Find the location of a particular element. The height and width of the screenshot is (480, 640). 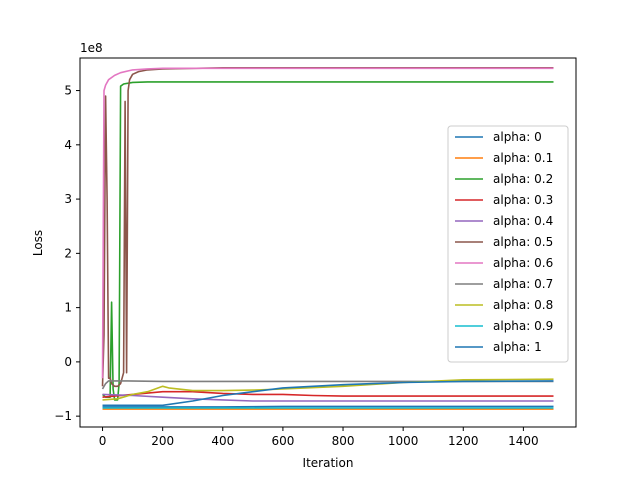

legend-label-7: alpha: 0.7 is located at coordinates (523, 284).